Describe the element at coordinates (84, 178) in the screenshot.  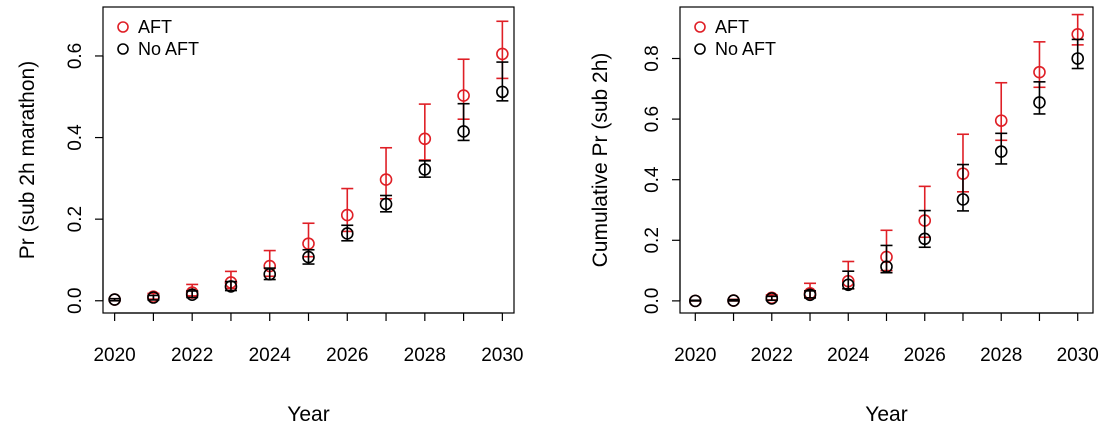
I see `y-axis: 0.0 0.2 0.4 0.6` at that location.